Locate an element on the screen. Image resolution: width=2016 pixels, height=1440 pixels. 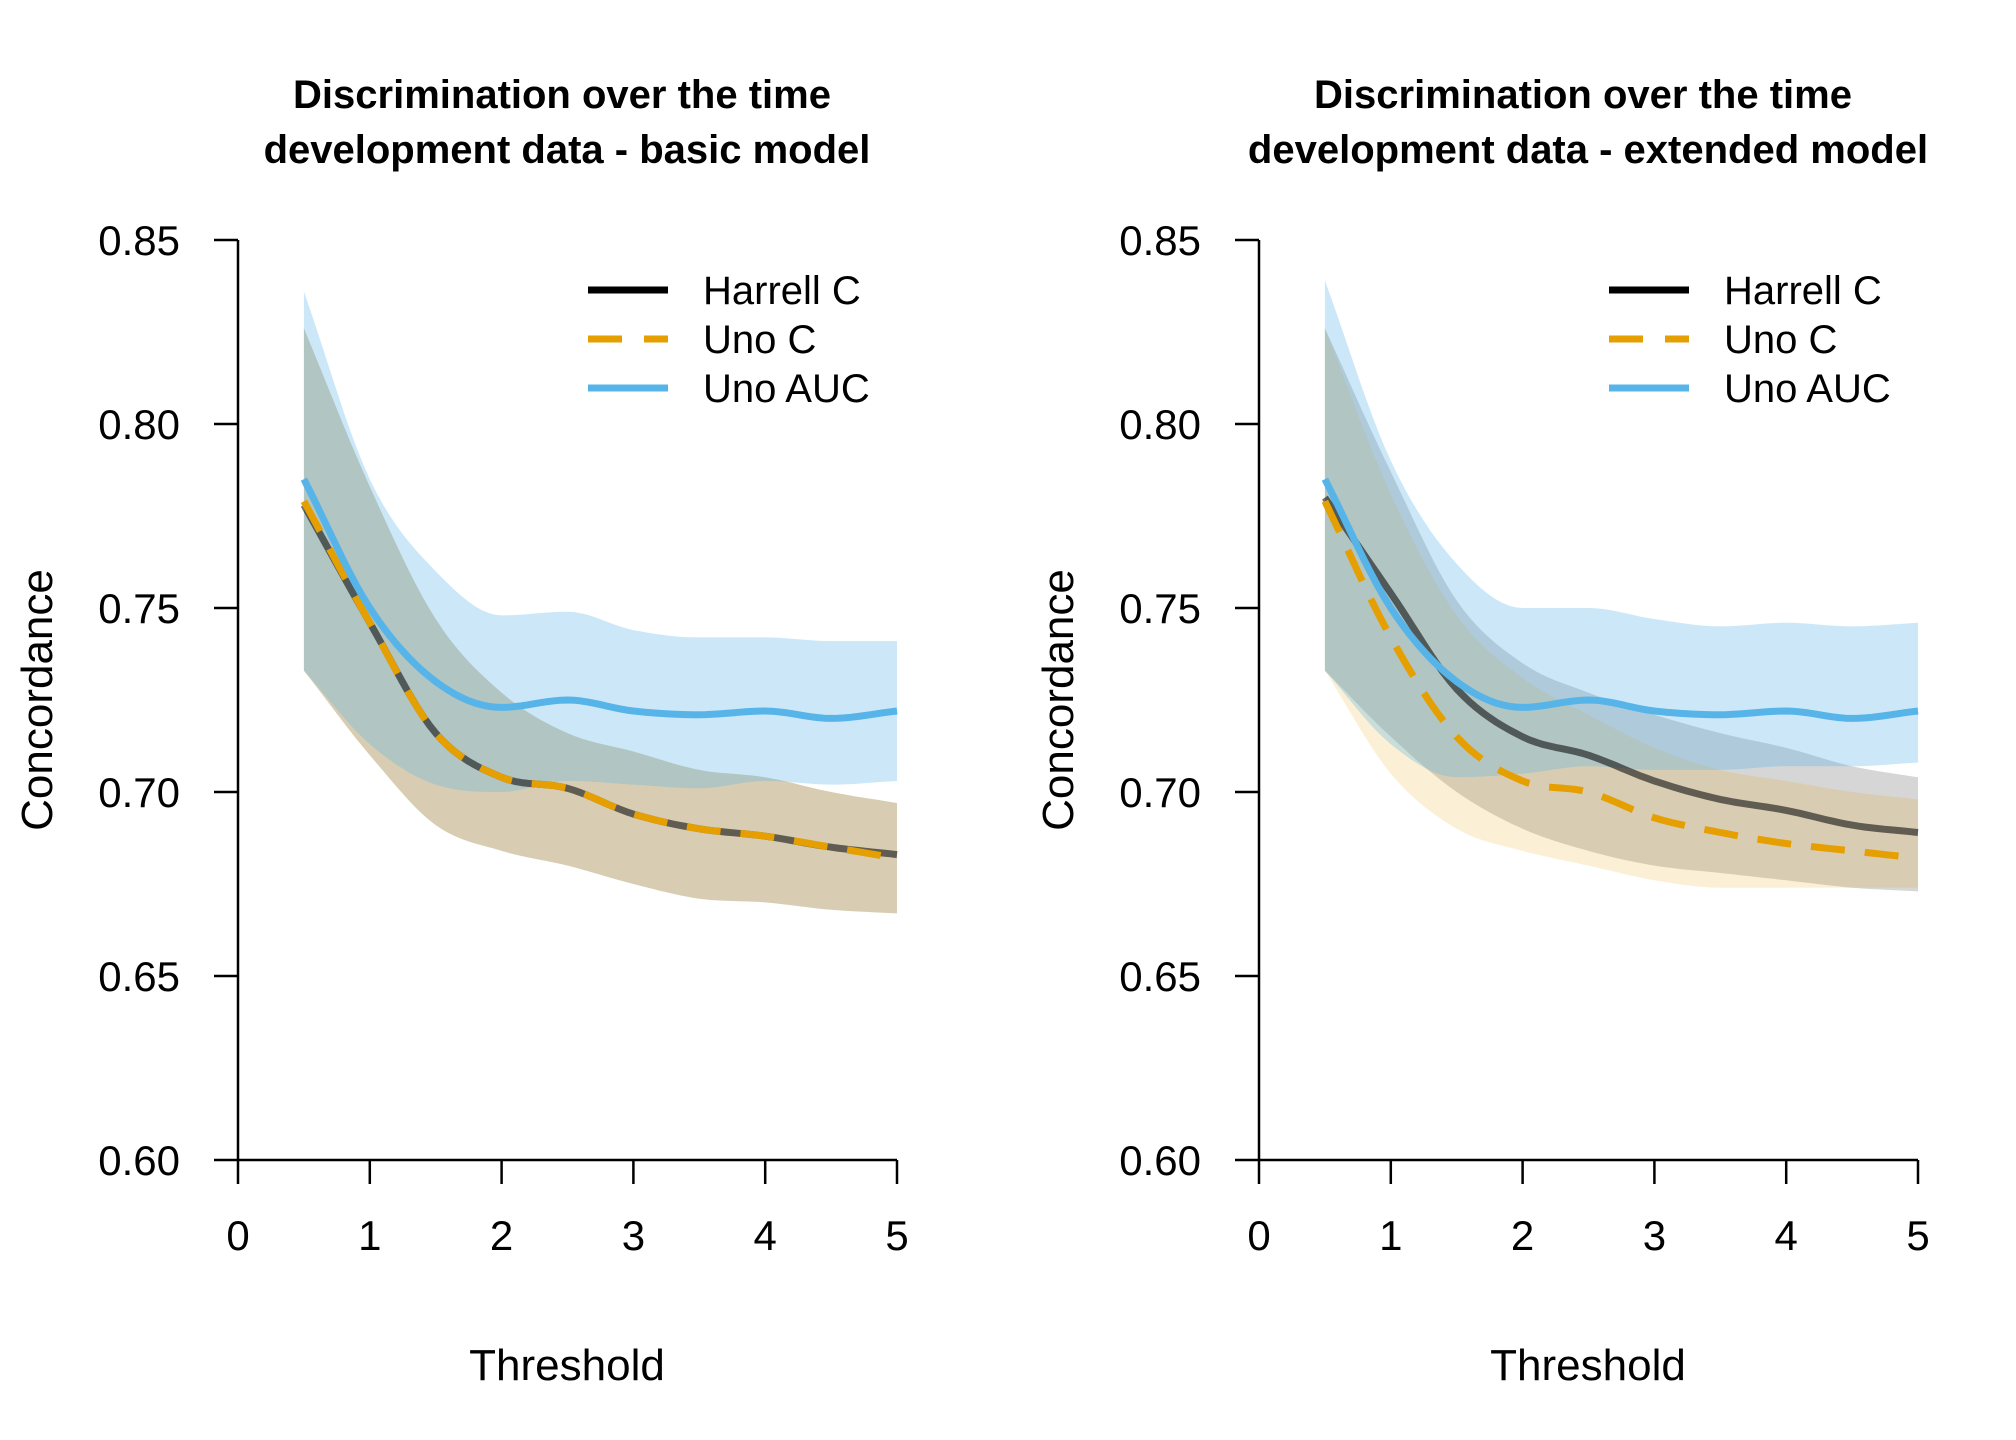
confidence-bands is located at coordinates (600, 602).